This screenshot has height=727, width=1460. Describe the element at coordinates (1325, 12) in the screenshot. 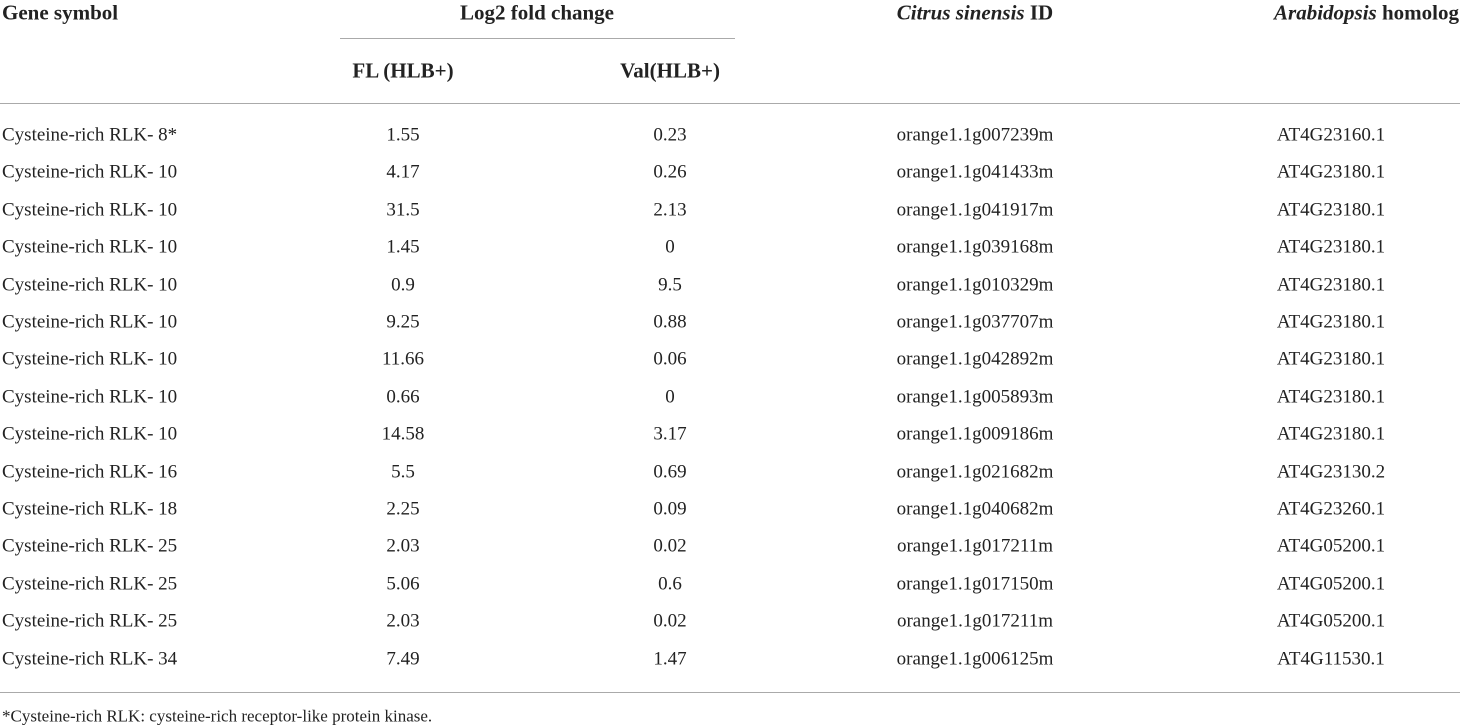

I see `header-italic: Arabidopsis` at that location.